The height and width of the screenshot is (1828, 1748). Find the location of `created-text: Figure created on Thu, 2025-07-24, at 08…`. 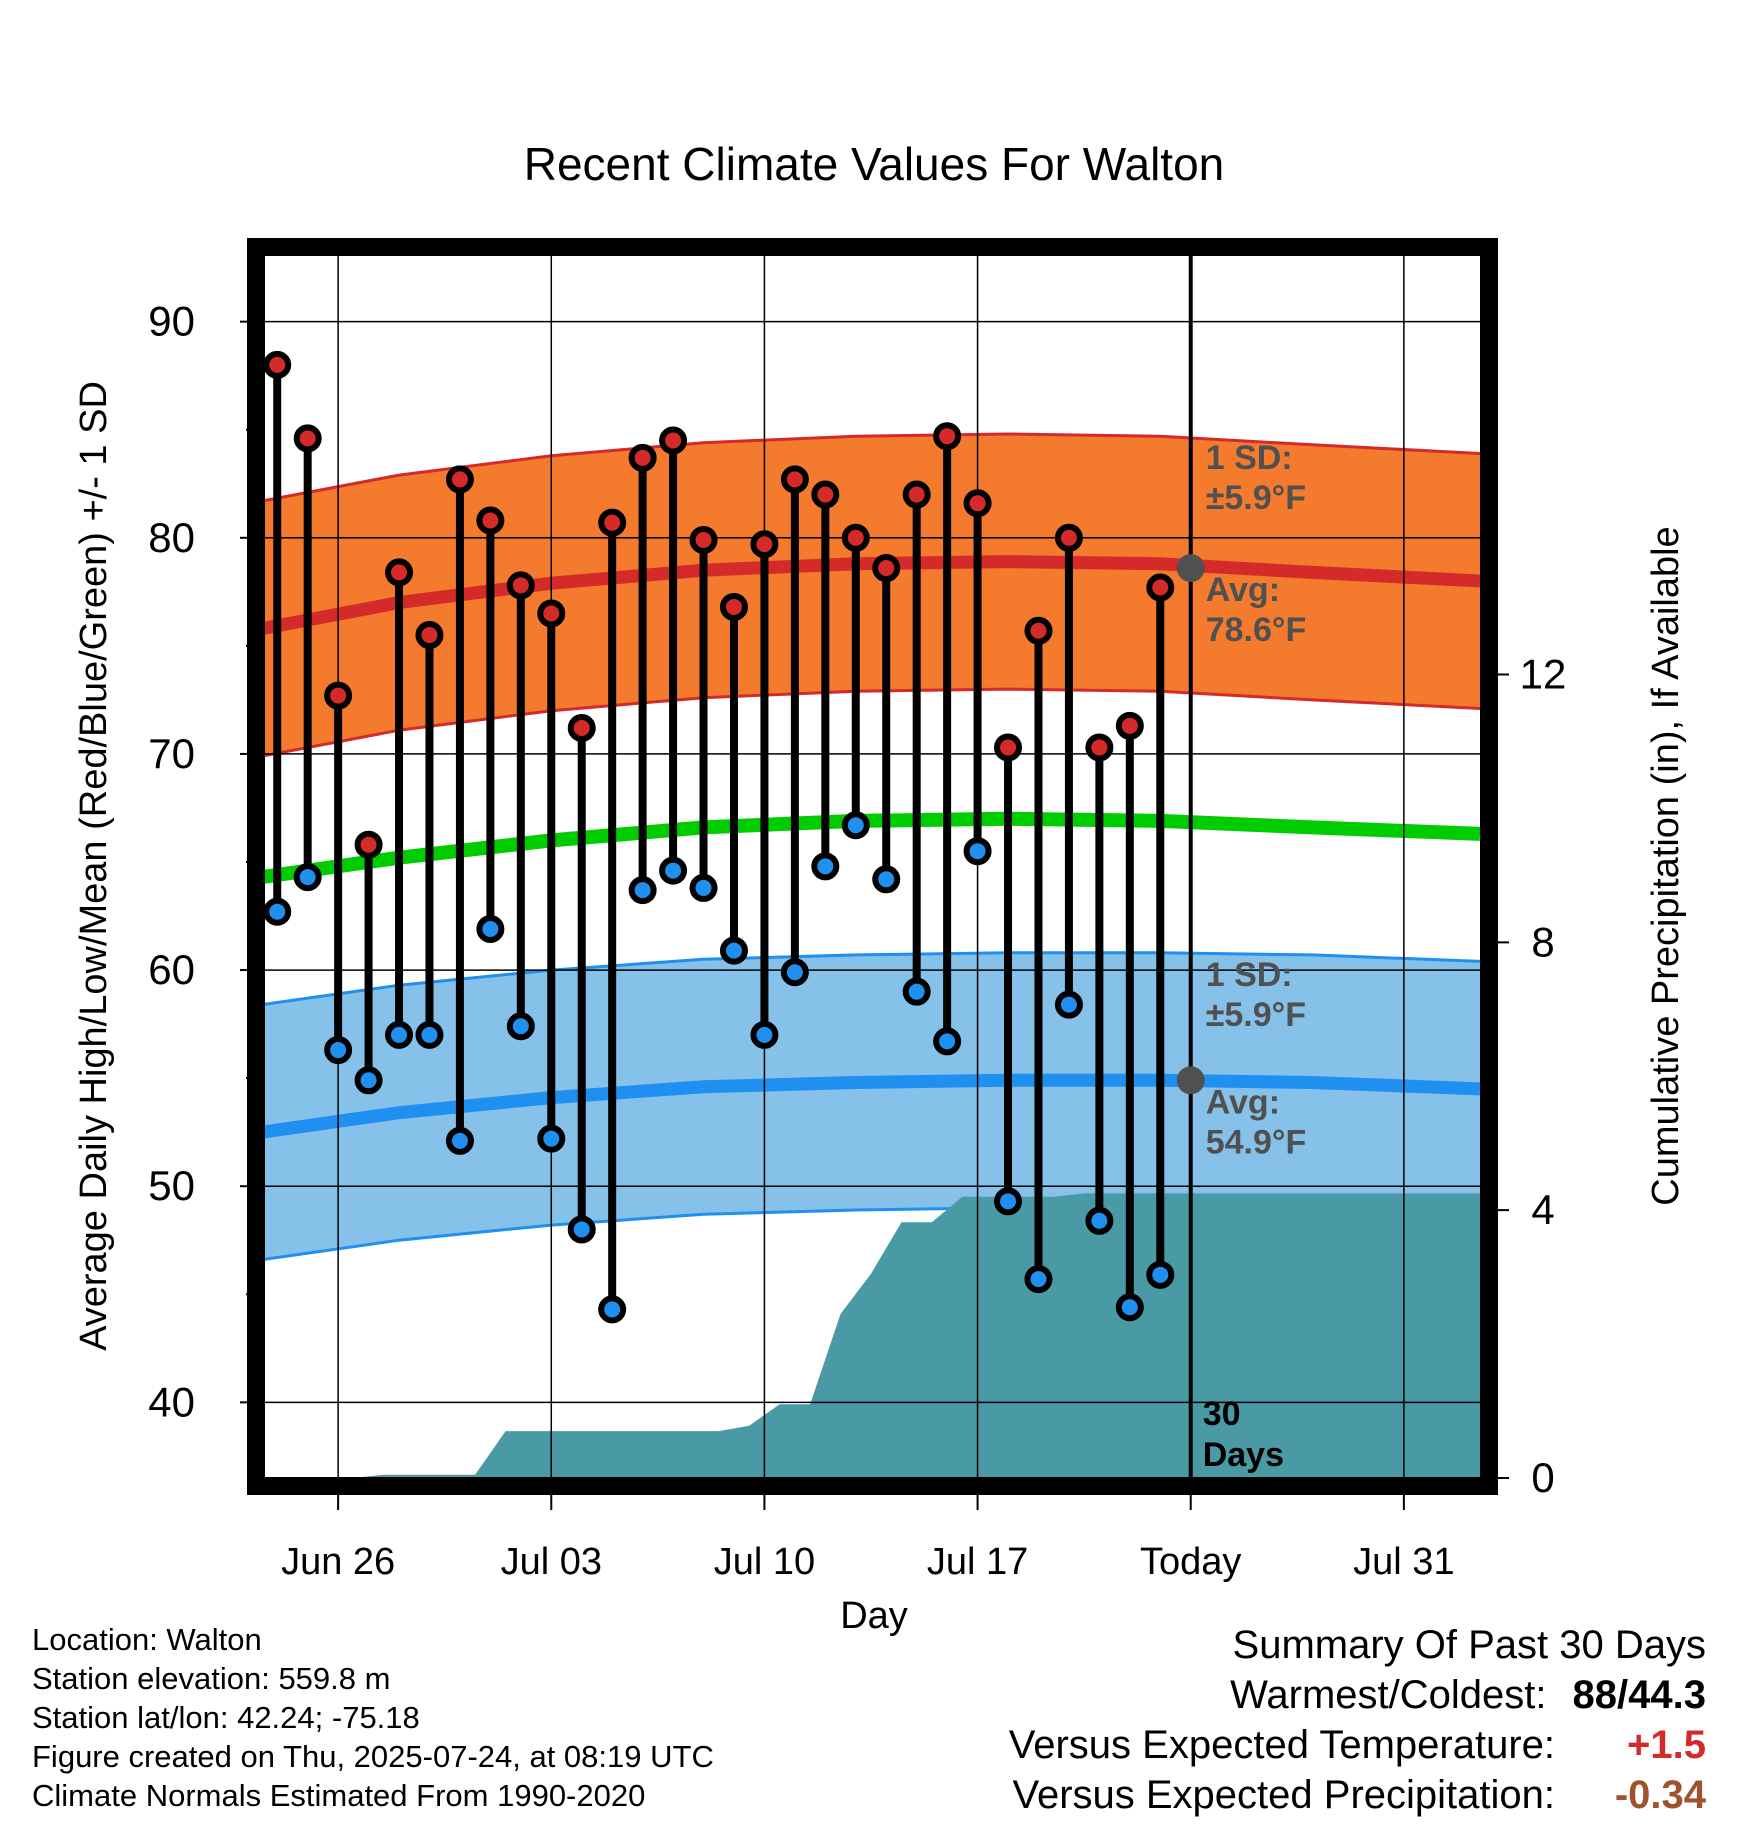

created-text: Figure created on Thu, 2025-07-24, at 08… is located at coordinates (373, 1756).